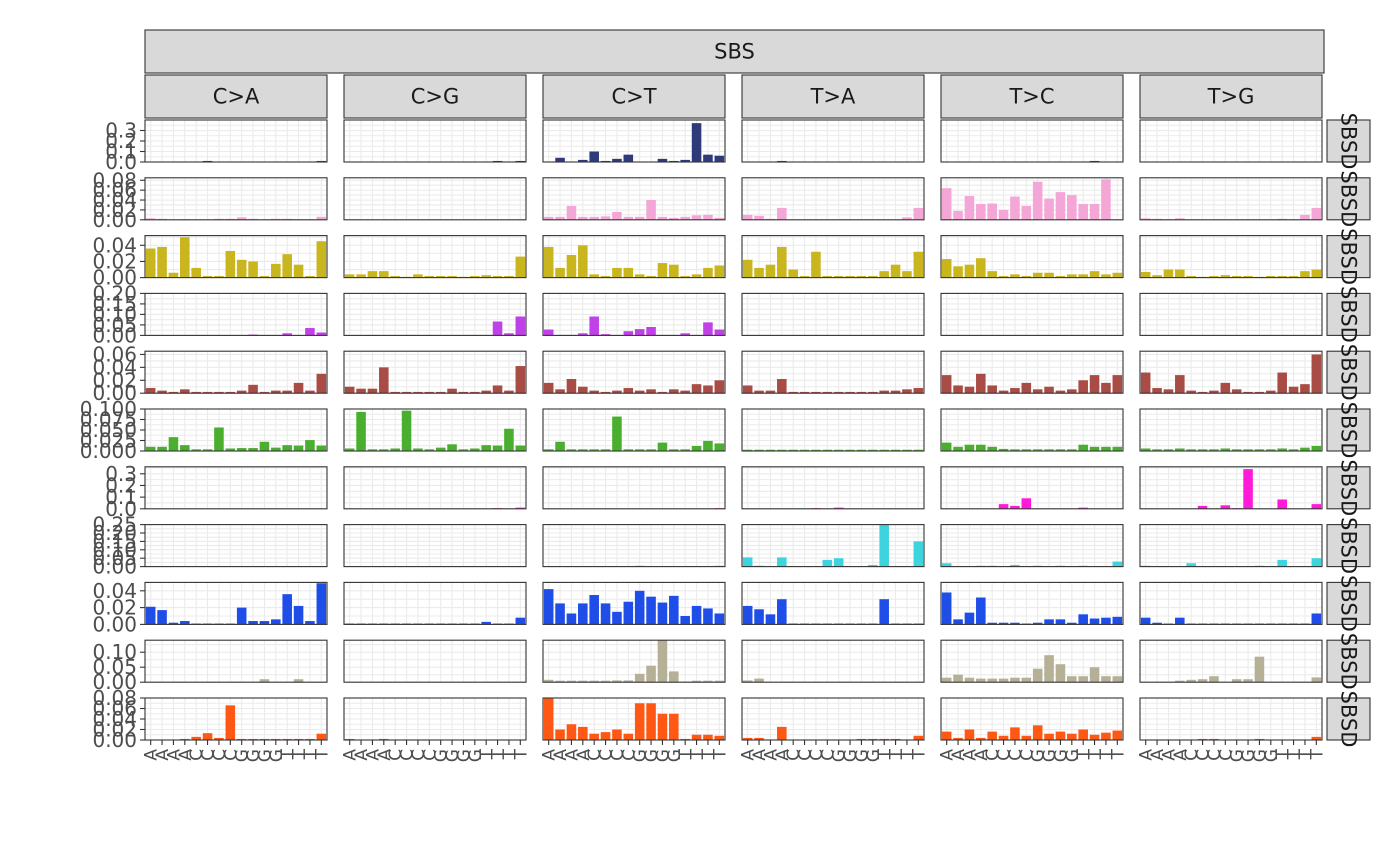  Describe the element at coordinates (121, 141) in the screenshot. I see `y-tick-label: 0.2` at that location.